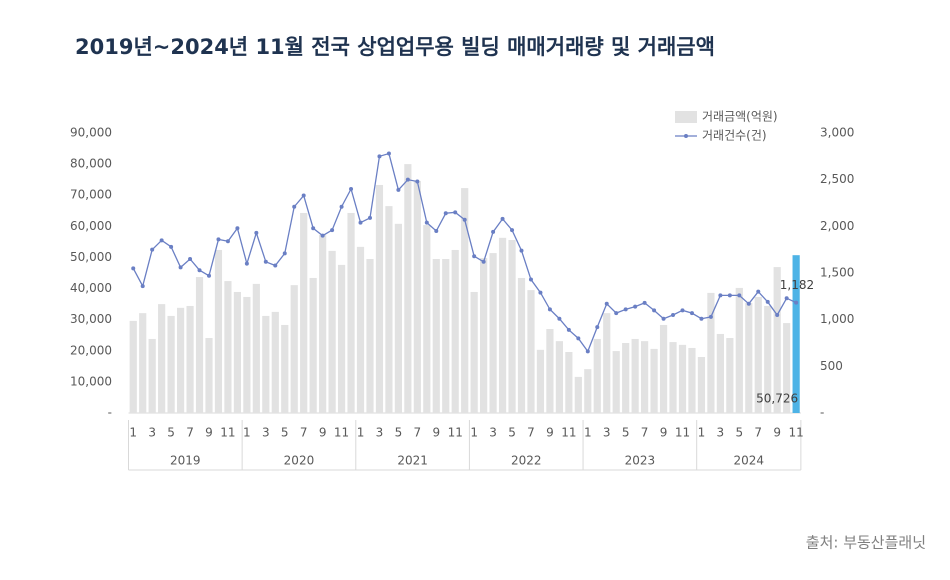 The height and width of the screenshot is (580, 950). Describe the element at coordinates (91, 319) in the screenshot. I see `y-tick-label: 30,000` at that location.